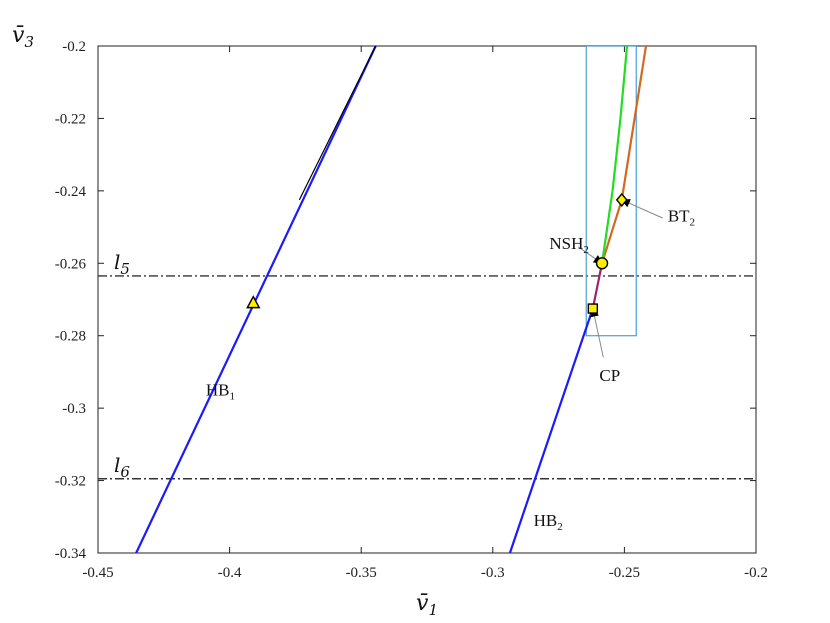 This screenshot has height=623, width=830. I want to click on y-axis-label-sub: 3, so click(29, 42).